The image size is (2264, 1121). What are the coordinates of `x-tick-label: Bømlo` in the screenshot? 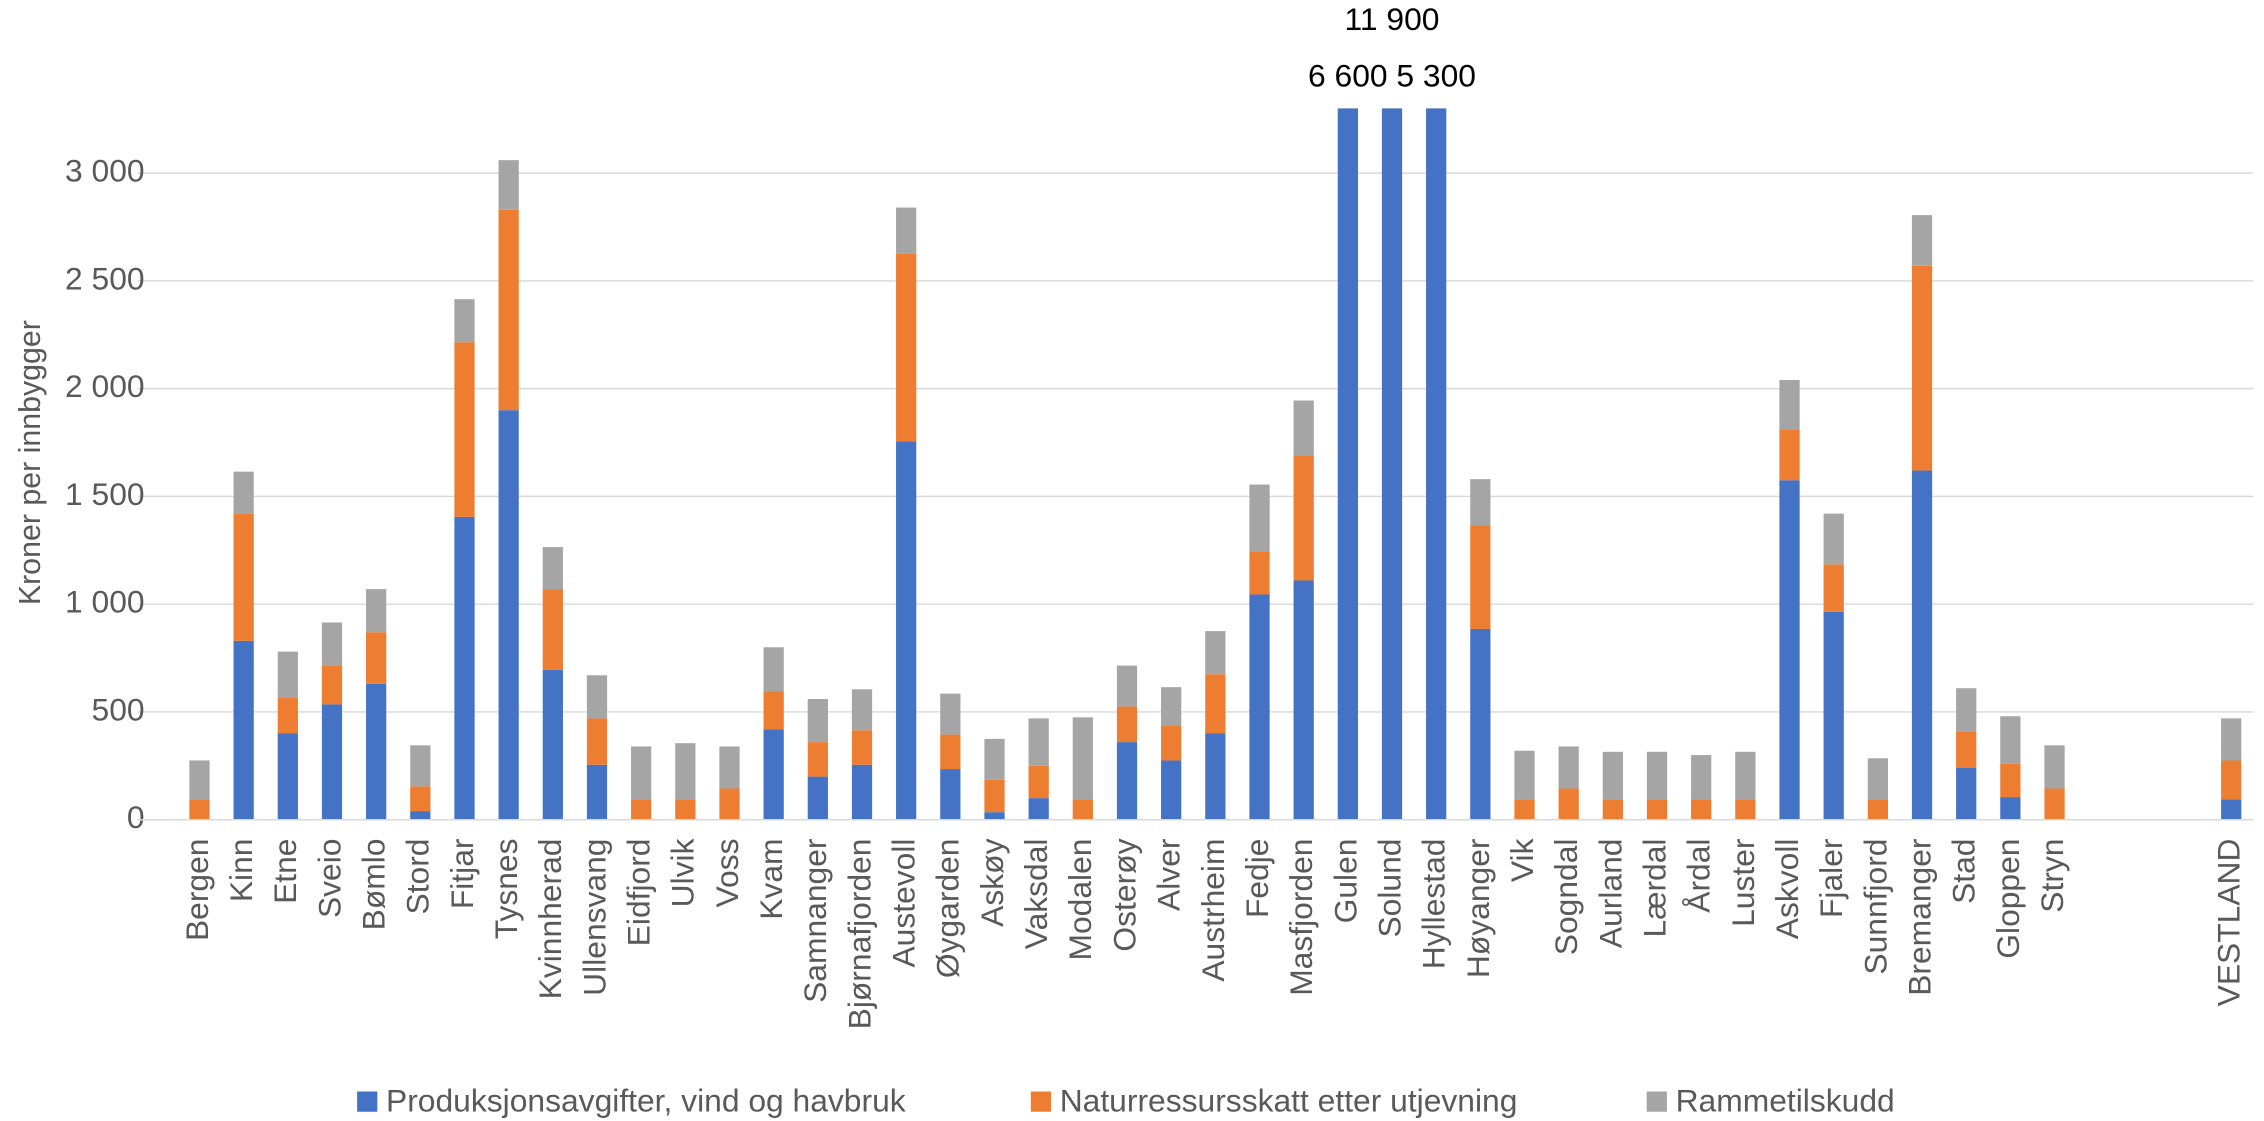 It's located at (374, 885).